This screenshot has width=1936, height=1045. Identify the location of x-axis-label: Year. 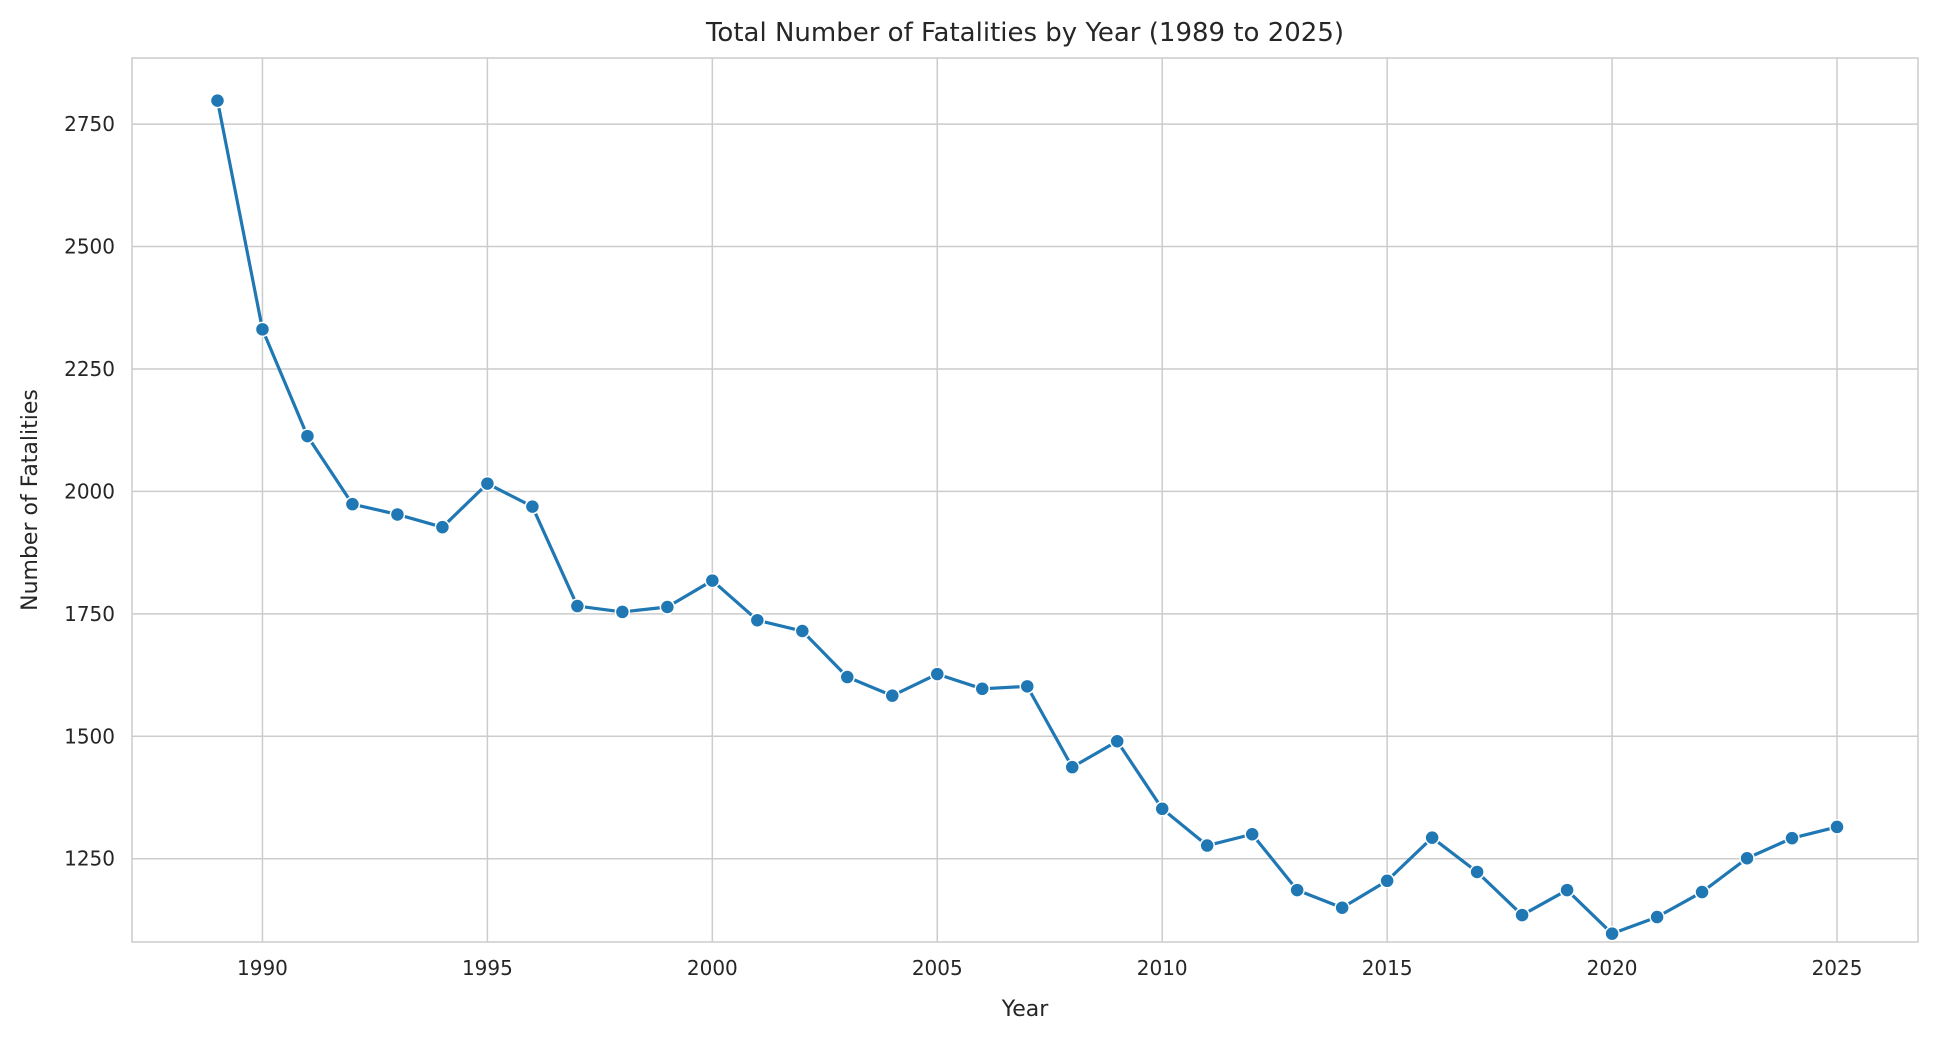
(1025, 1009).